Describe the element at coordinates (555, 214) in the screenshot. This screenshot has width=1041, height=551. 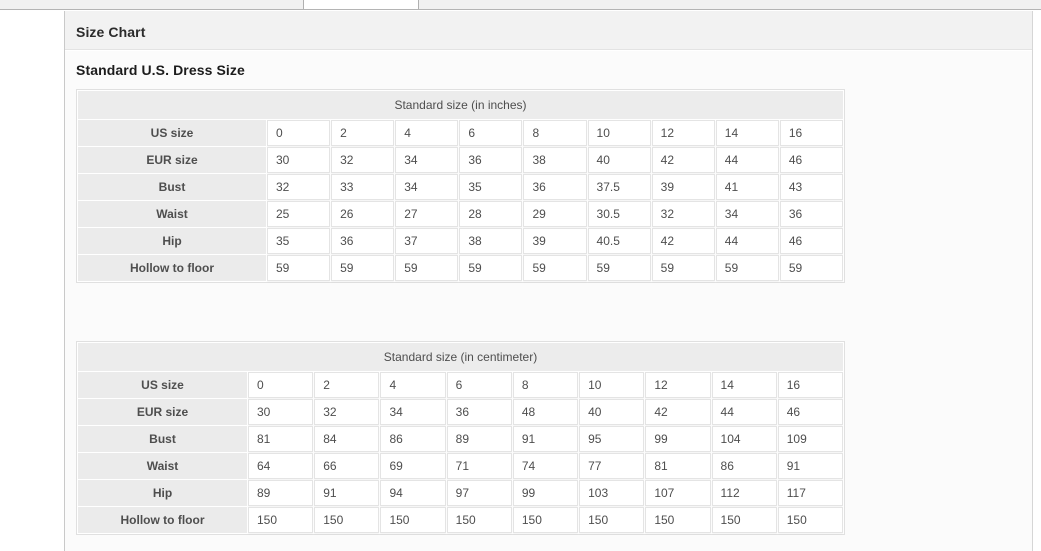
I see `measurement-cell: 29` at that location.